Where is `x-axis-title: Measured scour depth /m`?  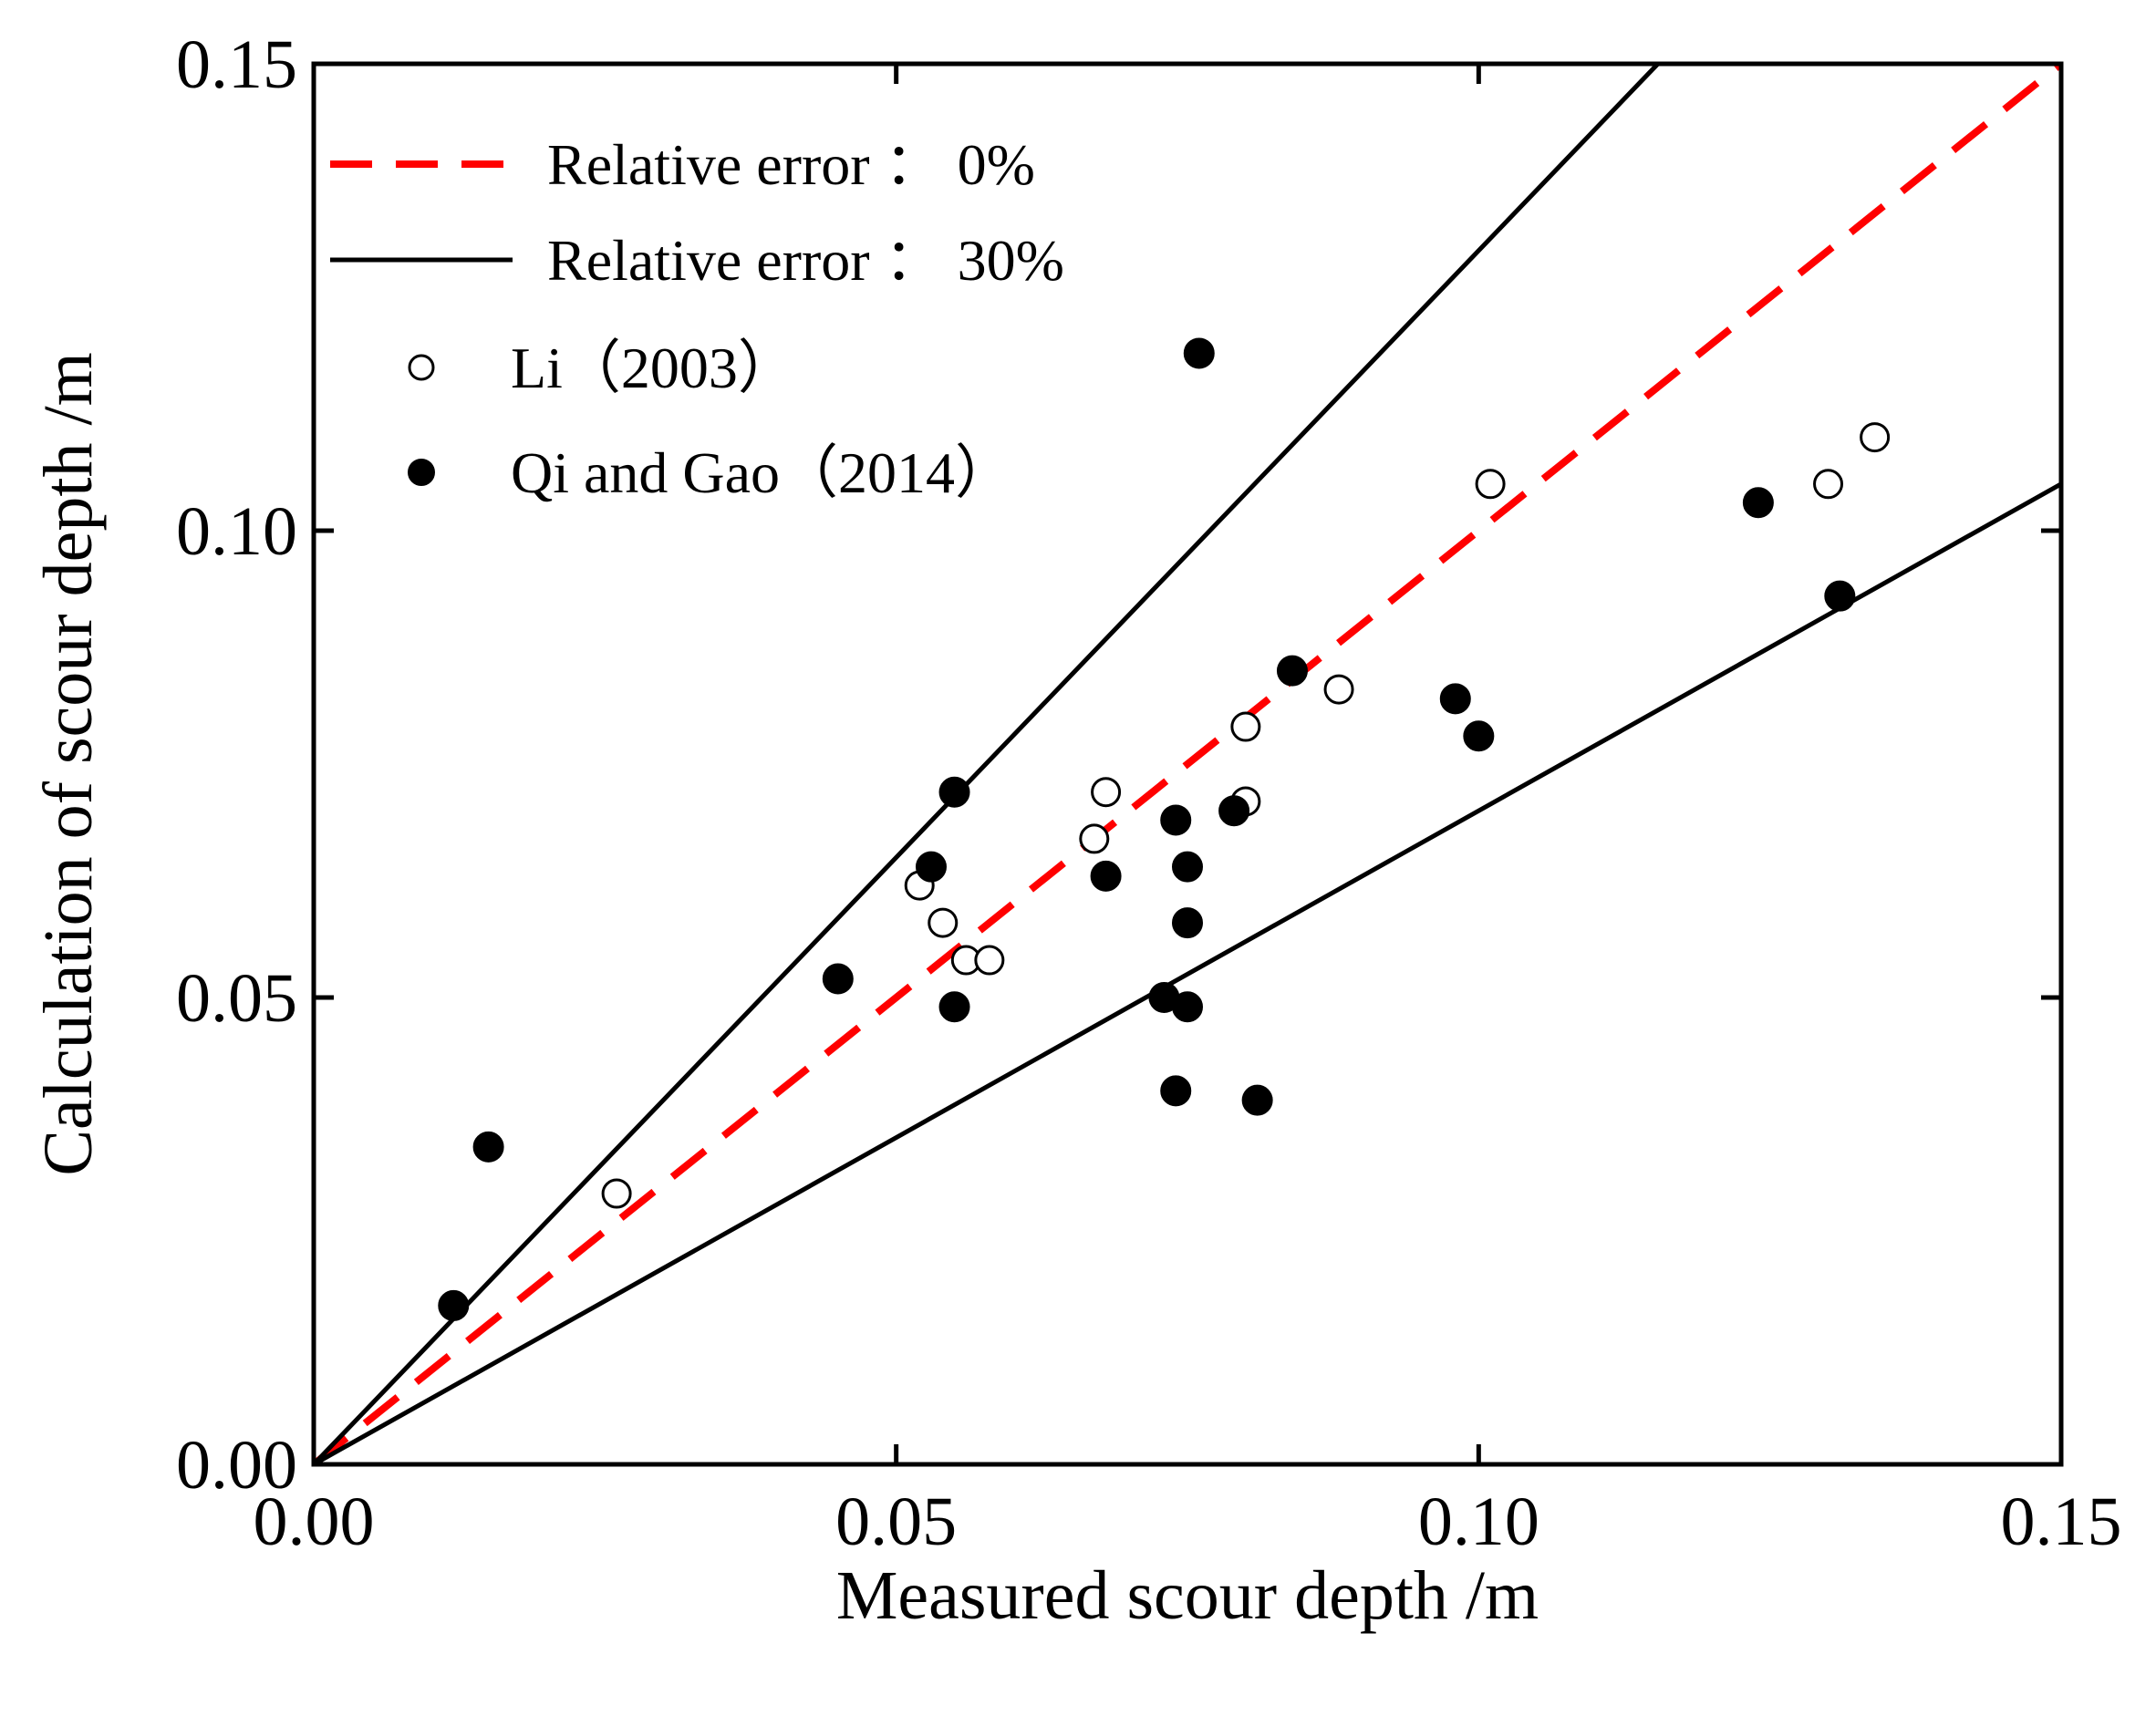
x-axis-title: Measured scour depth /m is located at coordinates (1187, 1595).